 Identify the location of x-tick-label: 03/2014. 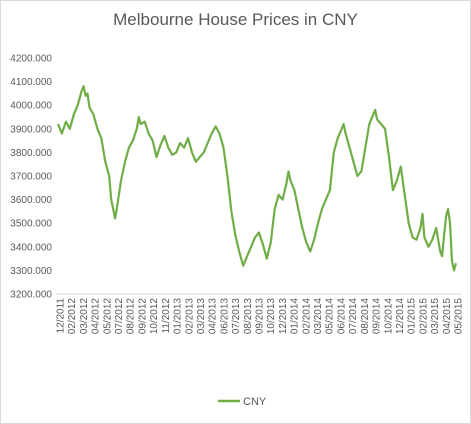
(318, 316).